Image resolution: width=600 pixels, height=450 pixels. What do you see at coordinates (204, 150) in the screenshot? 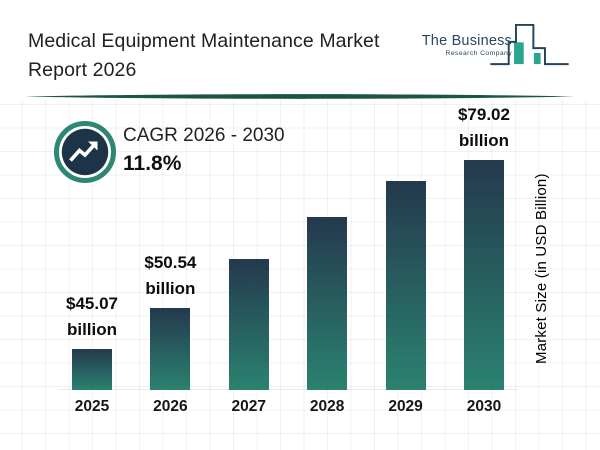
I see `cagr-text: CAGR 2026 - 2030 11.8%` at bounding box center [204, 150].